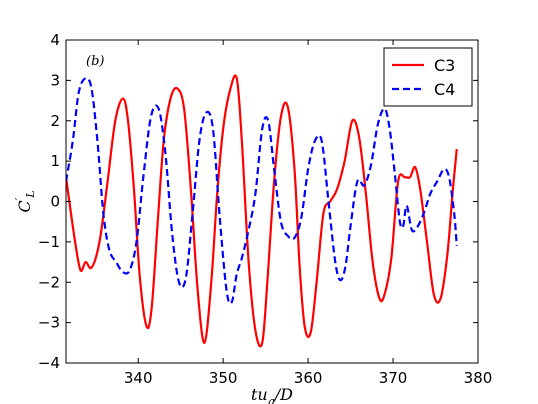  I want to click on svg-text: tug/D, so click(272, 394).